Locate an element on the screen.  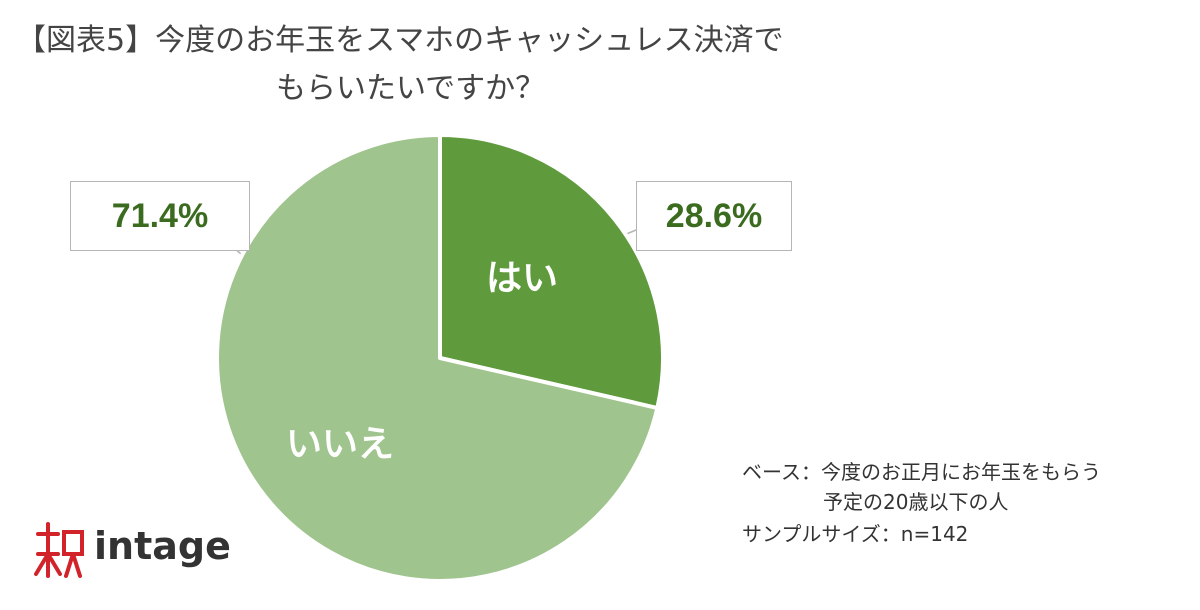
callout-yes-percent: 28.6% is located at coordinates (714, 216).